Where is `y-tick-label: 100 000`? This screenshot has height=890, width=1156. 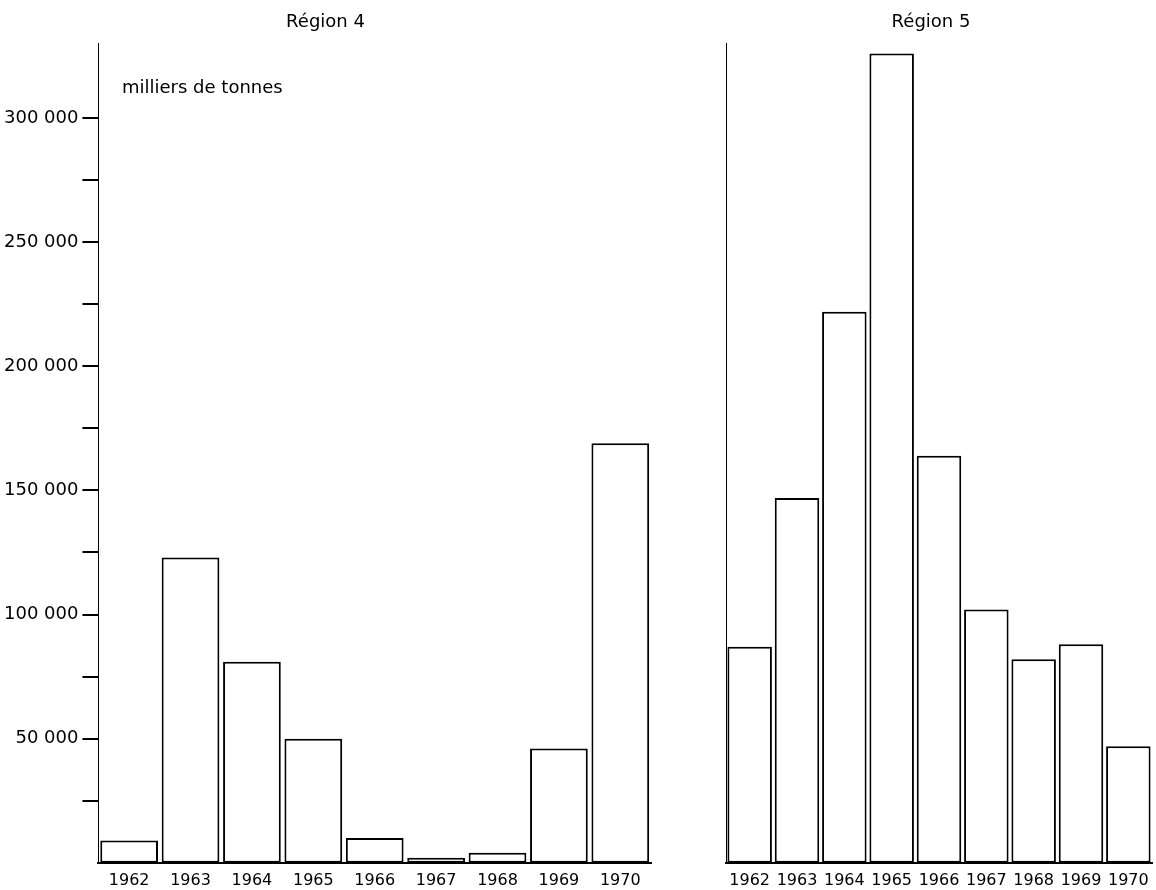 y-tick-label: 100 000 is located at coordinates (41, 613).